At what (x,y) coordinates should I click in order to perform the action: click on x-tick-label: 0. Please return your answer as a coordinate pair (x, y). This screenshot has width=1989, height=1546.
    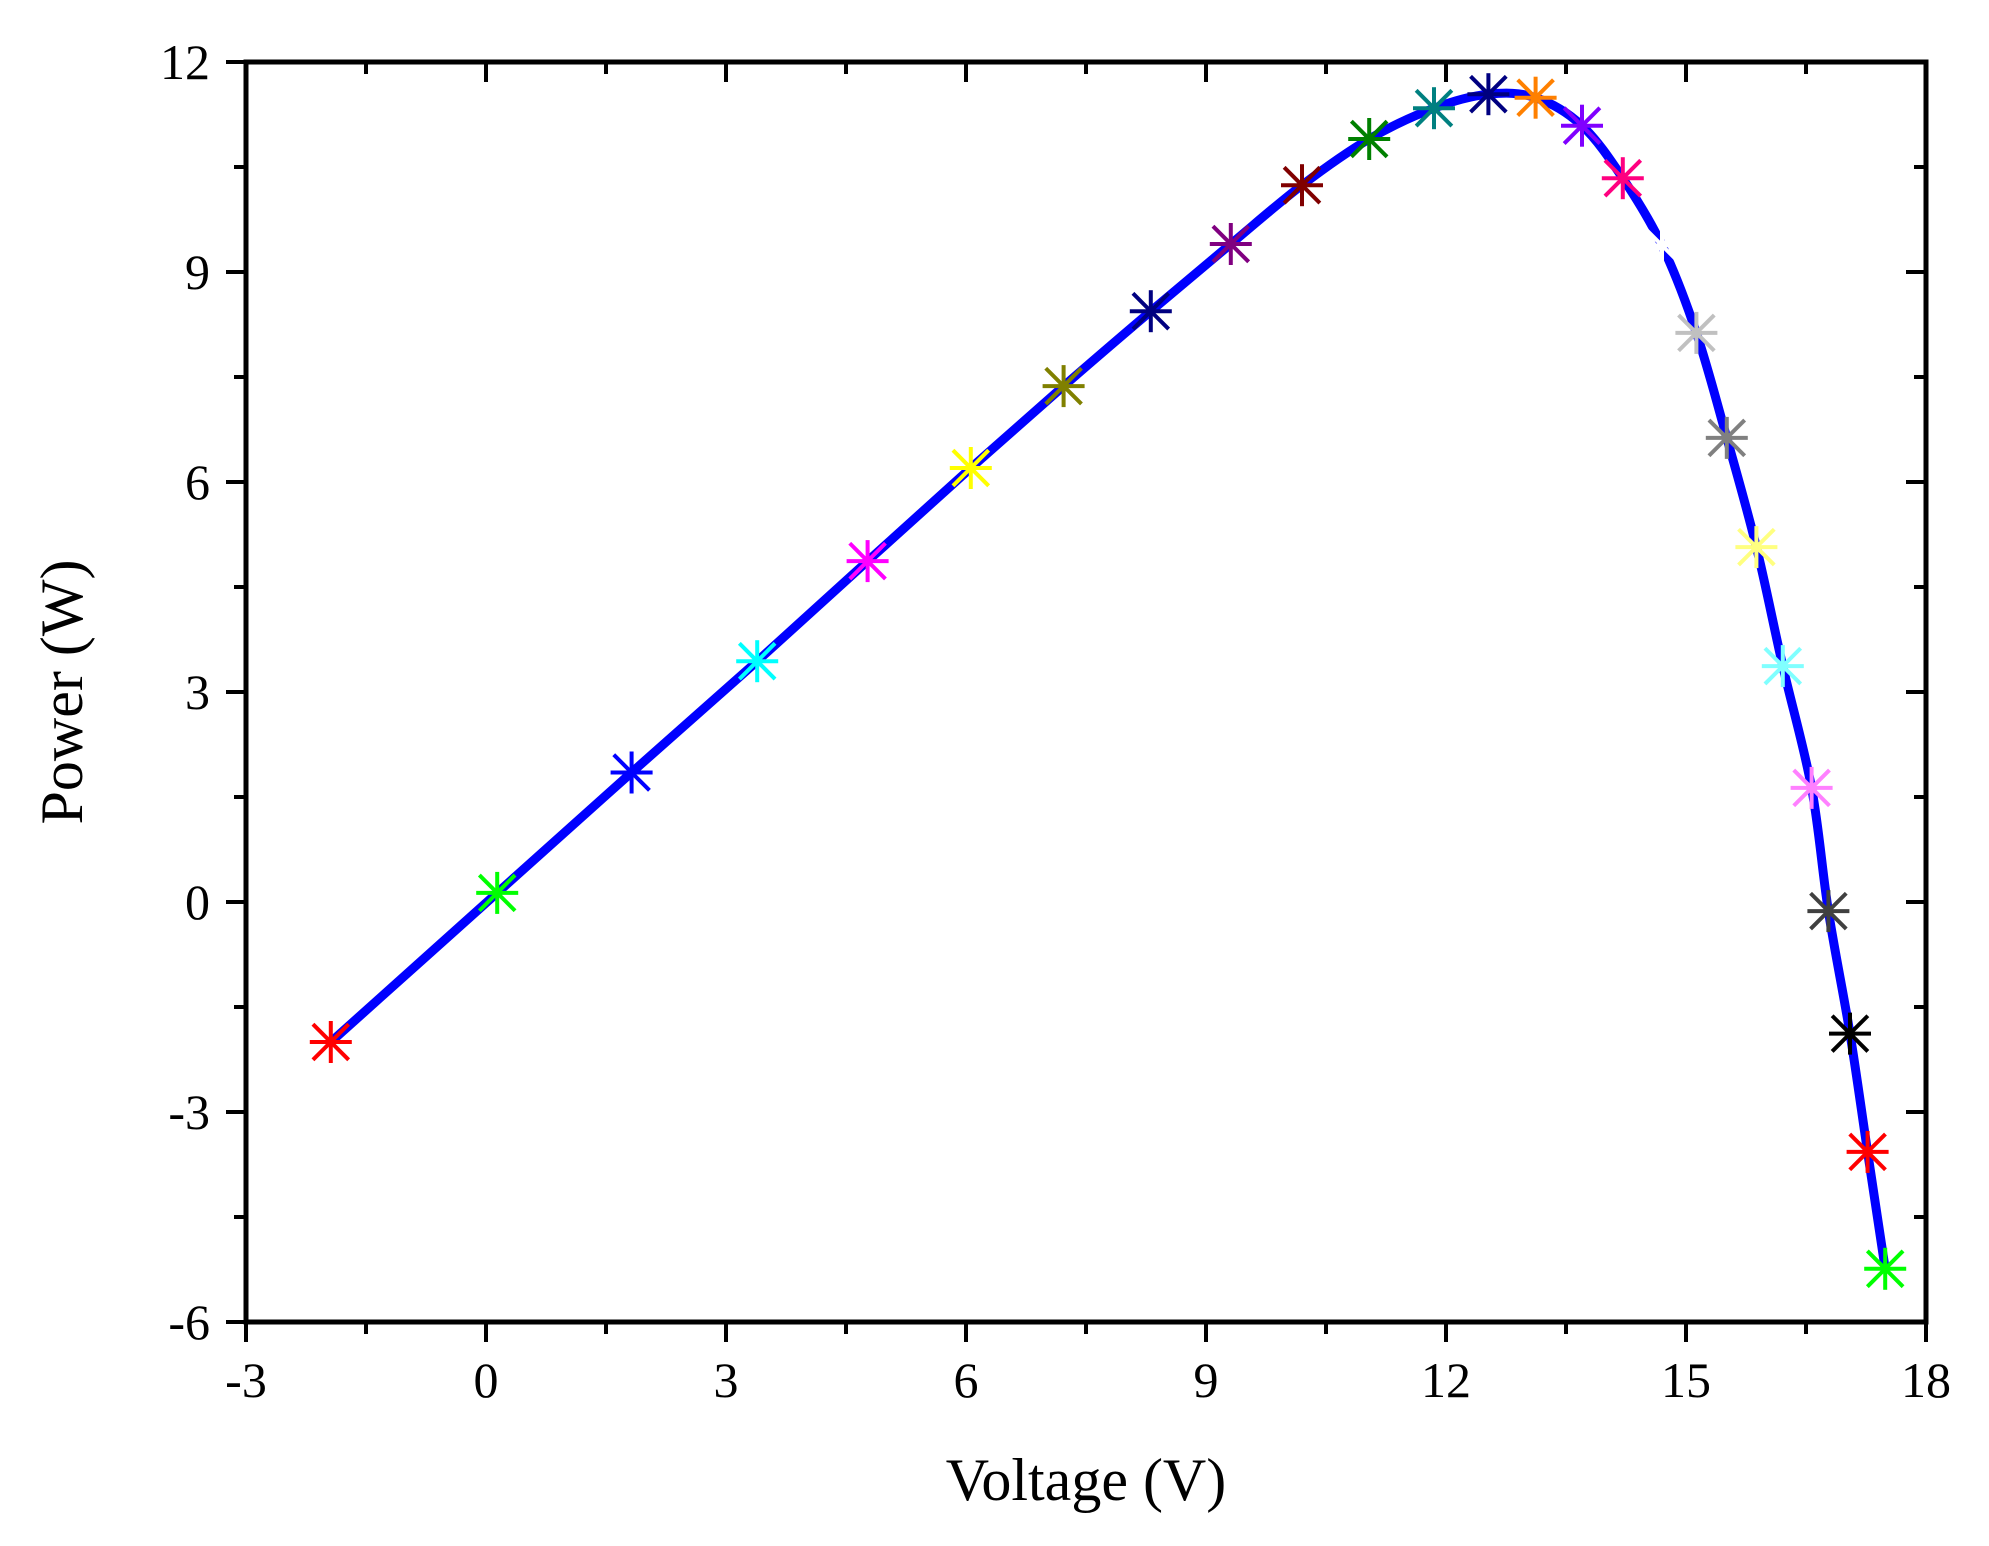
    Looking at the image, I should click on (486, 1380).